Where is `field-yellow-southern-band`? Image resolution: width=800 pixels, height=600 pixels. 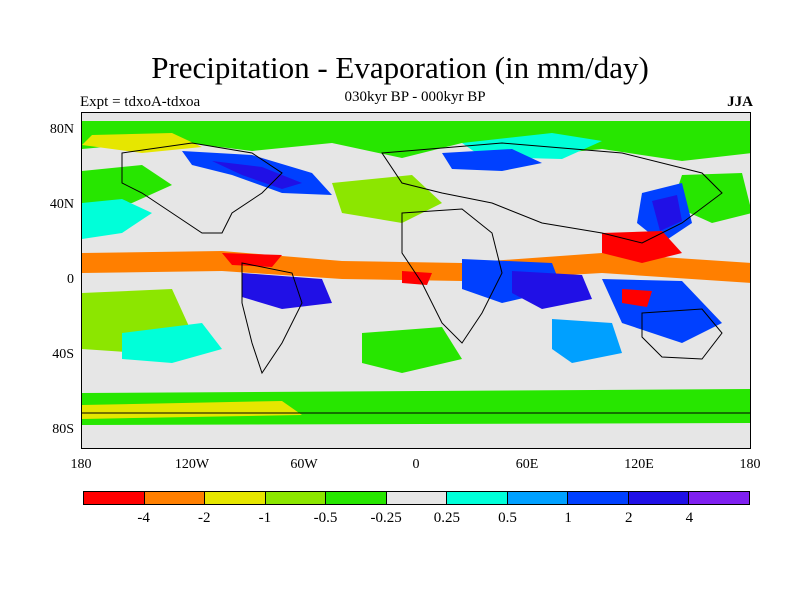
field-yellow-southern-band is located at coordinates (192, 410).